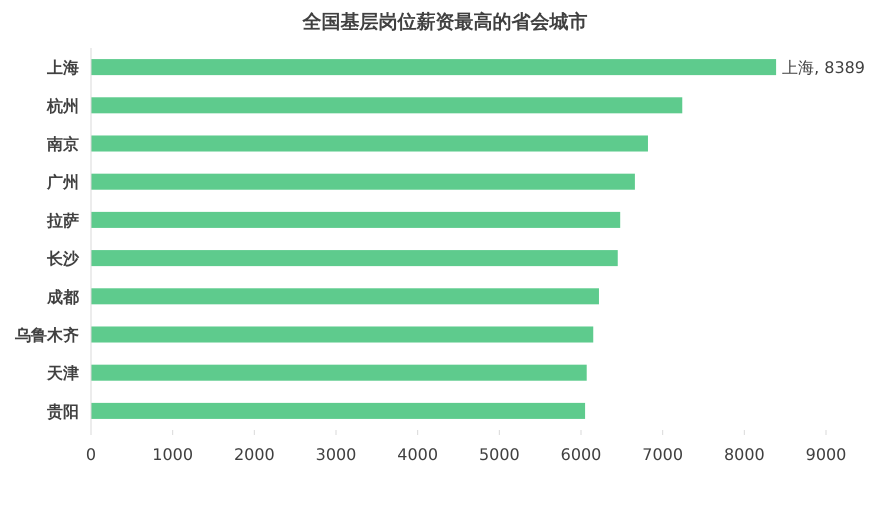  I want to click on x-tick-label: 8000, so click(744, 454).